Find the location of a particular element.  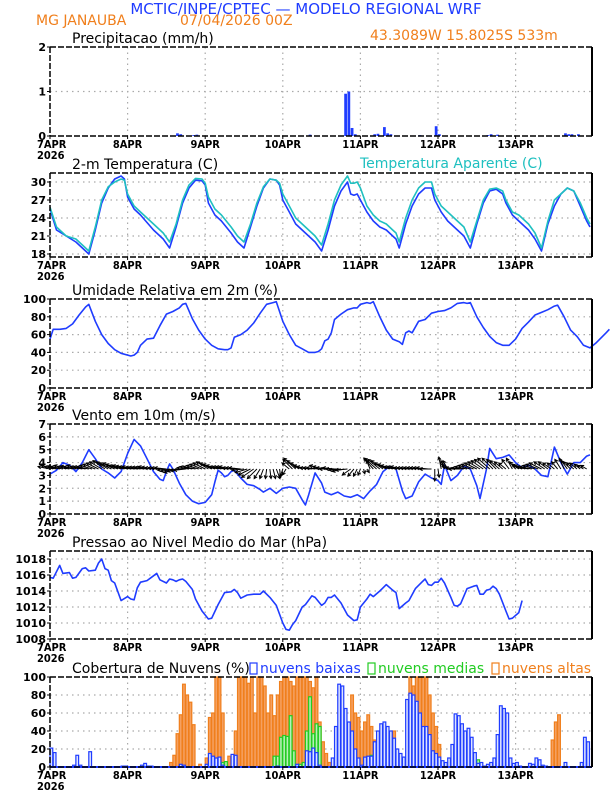

series-line-pnmm is located at coordinates (286, 594).